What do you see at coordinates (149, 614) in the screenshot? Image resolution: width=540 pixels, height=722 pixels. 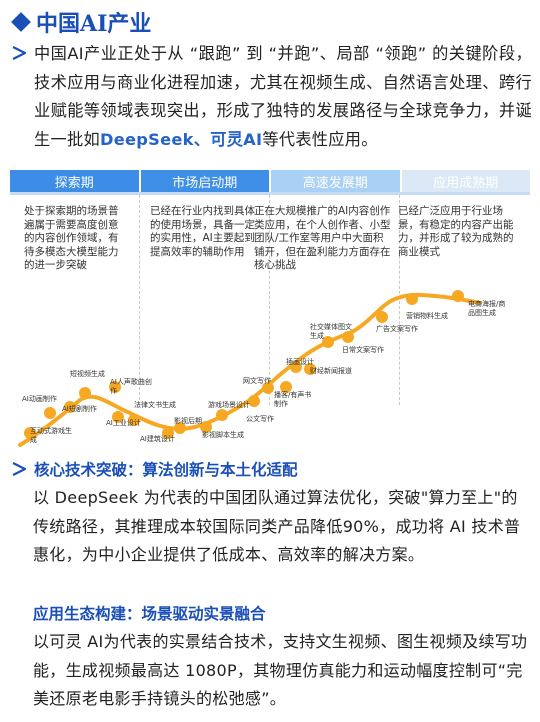 I see `section2-title: 应用生态构建：场景驱动实景融合` at bounding box center [149, 614].